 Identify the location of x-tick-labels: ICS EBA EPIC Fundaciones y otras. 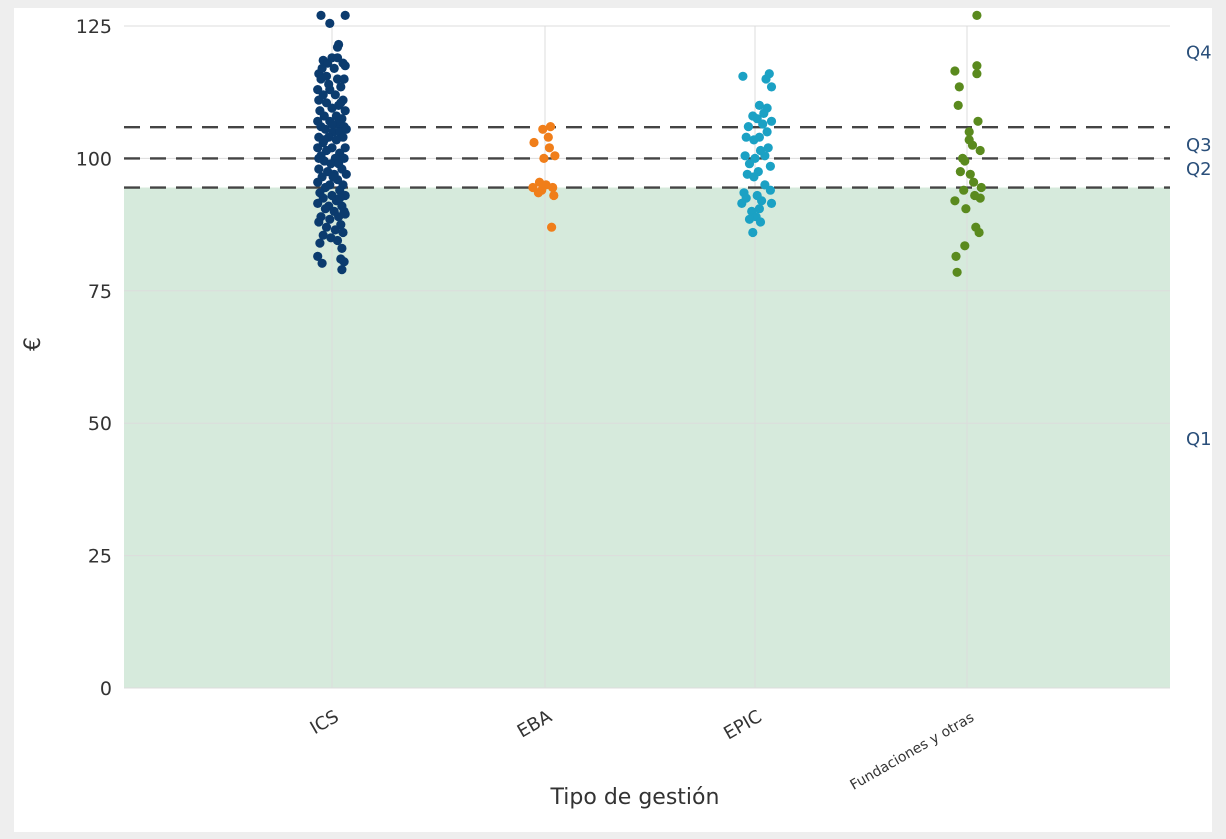
(642, 750).